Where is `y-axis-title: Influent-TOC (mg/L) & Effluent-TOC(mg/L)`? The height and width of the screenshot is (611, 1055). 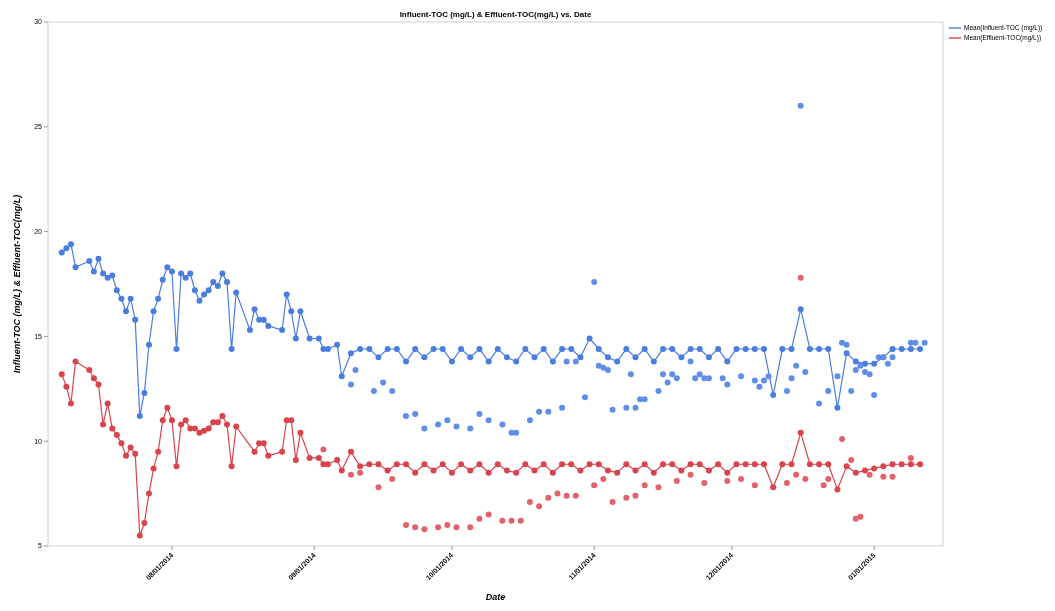 y-axis-title: Influent-TOC (mg/L) & Effluent-TOC(mg/L) is located at coordinates (17, 284).